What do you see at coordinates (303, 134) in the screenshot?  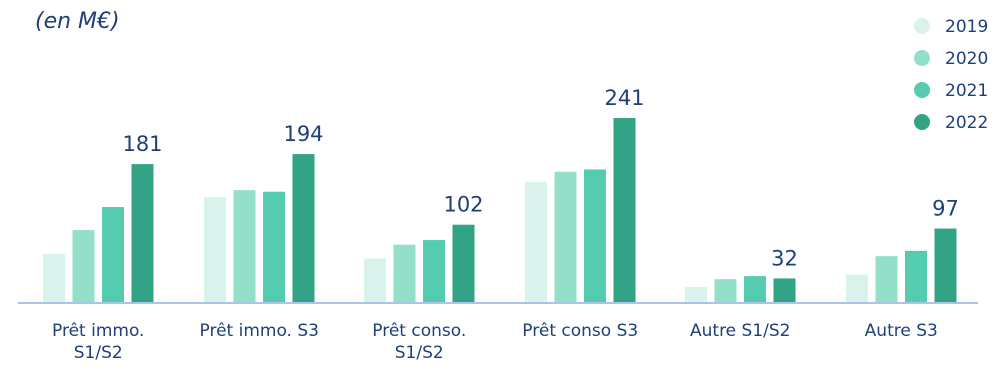 I see `value-label-2: 194` at bounding box center [303, 134].